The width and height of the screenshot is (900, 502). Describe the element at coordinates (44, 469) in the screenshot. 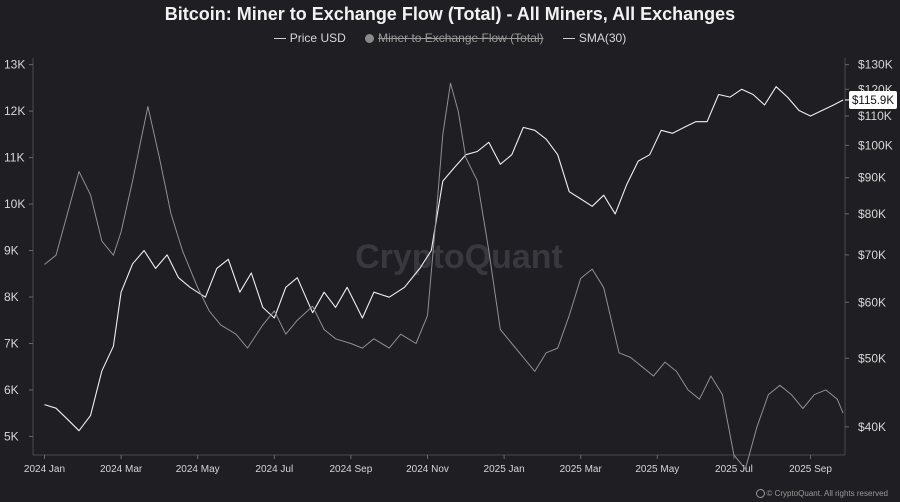

I see `x-tick-label: 2024 Jan` at that location.